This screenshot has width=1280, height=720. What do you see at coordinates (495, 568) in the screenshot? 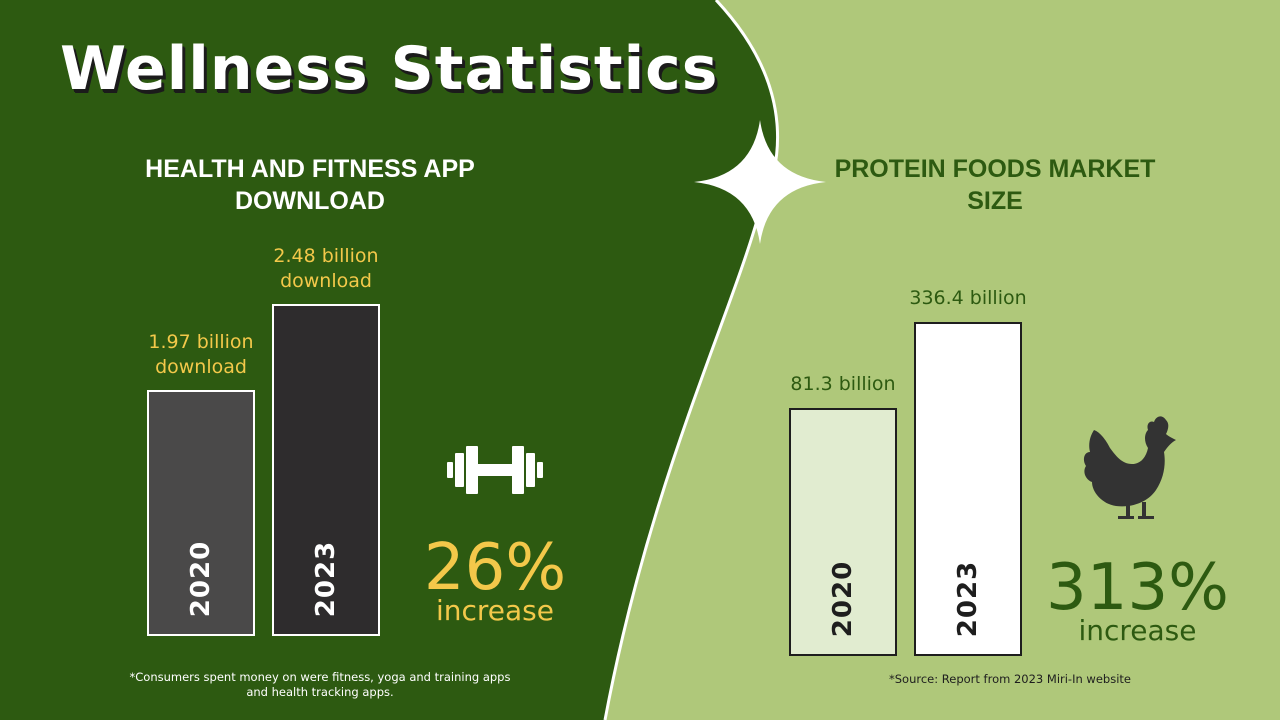
I see `left-increase-percent: 26%` at bounding box center [495, 568].